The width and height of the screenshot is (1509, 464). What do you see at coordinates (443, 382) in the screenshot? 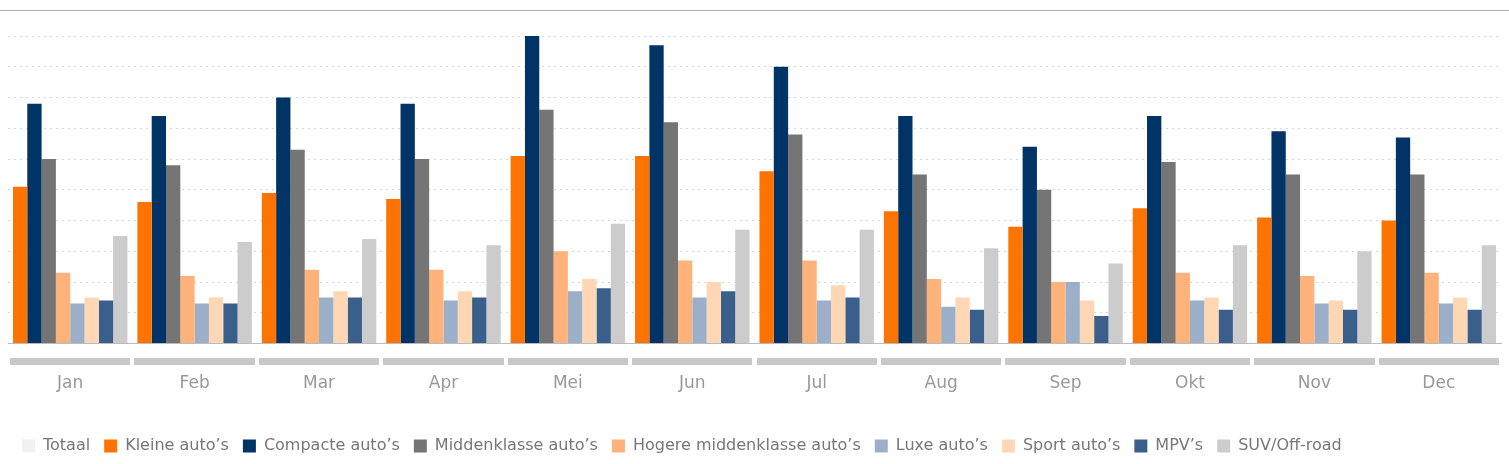
I see `x-tick-label: Apr` at bounding box center [443, 382].